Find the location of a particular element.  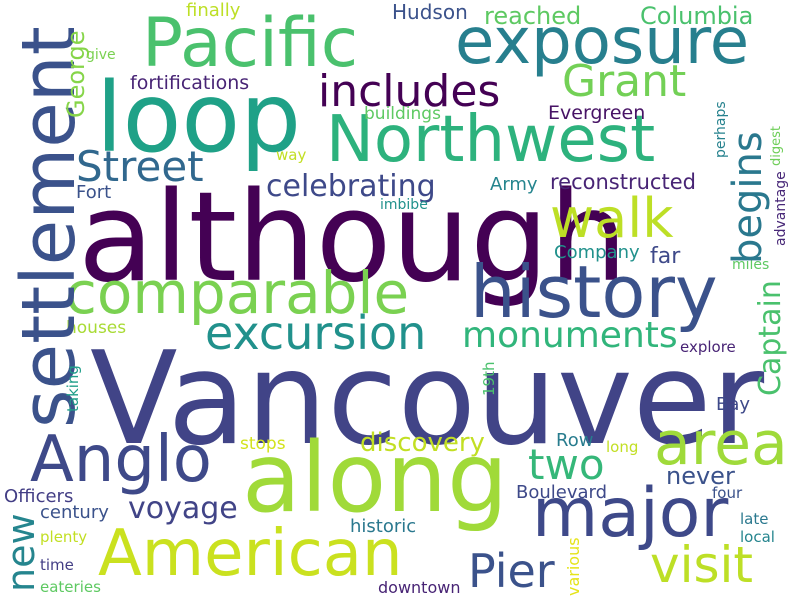

word-local: local is located at coordinates (757, 537).